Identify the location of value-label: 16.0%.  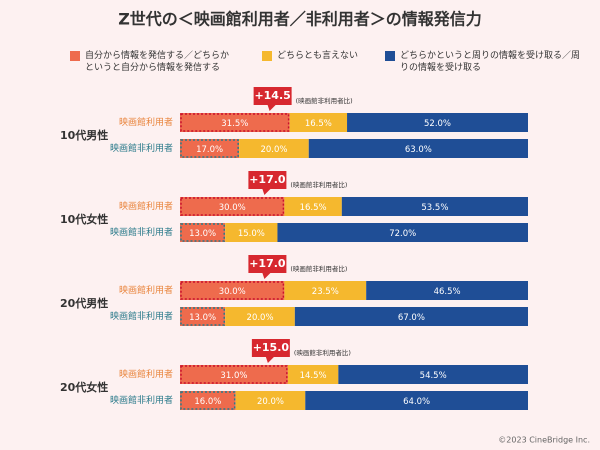
(207, 402).